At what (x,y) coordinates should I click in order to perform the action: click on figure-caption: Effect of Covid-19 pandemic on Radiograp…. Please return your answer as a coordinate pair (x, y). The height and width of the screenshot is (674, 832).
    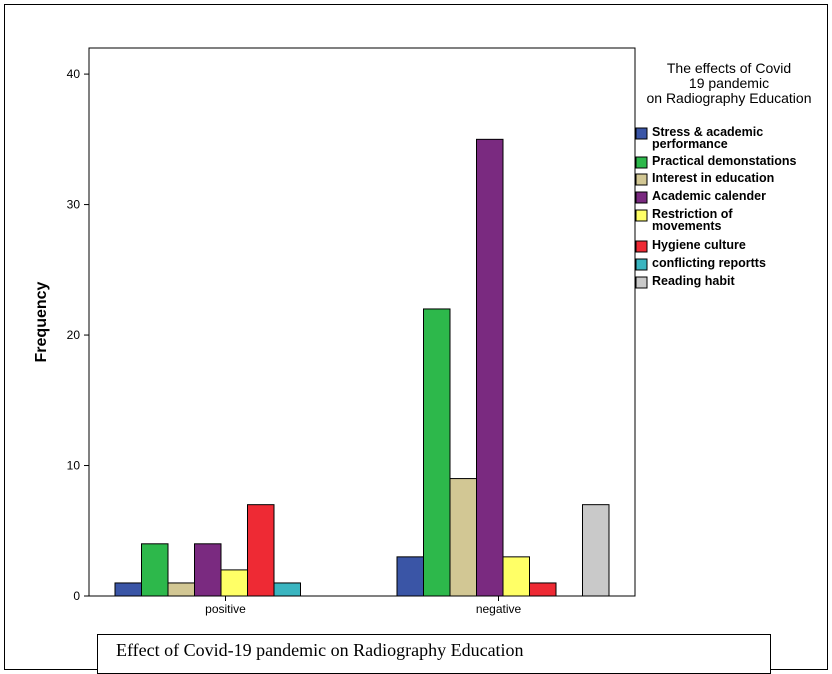
    Looking at the image, I should click on (434, 654).